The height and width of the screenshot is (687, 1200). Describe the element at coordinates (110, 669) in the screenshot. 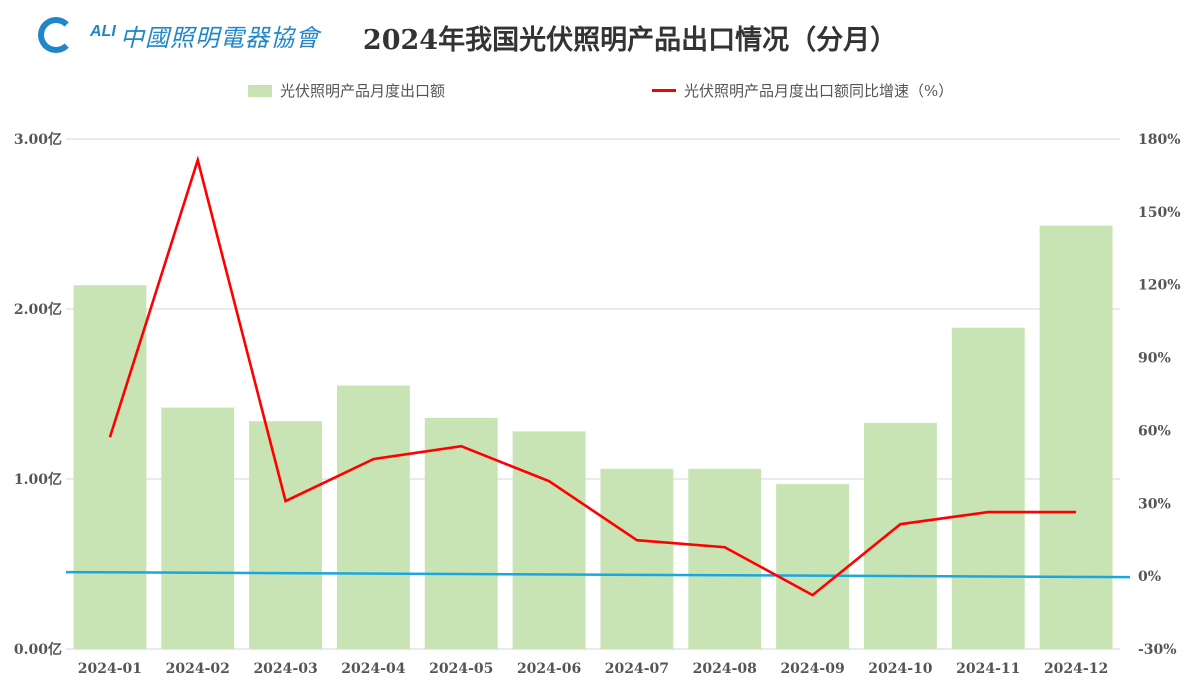

I see `x-tick-label: 2024-01` at that location.